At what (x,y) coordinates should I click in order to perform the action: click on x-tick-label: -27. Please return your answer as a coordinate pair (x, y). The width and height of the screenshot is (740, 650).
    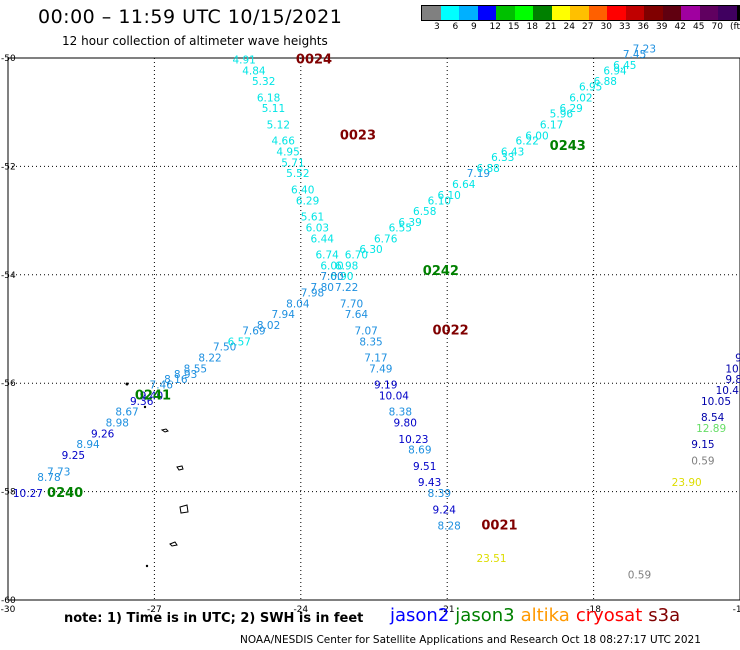
    Looking at the image, I should click on (154, 610).